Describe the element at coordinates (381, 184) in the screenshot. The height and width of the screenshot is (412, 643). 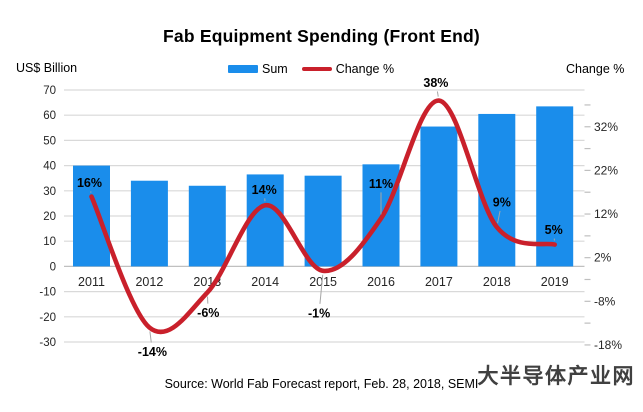
I see `change-label-2016: 11%` at that location.